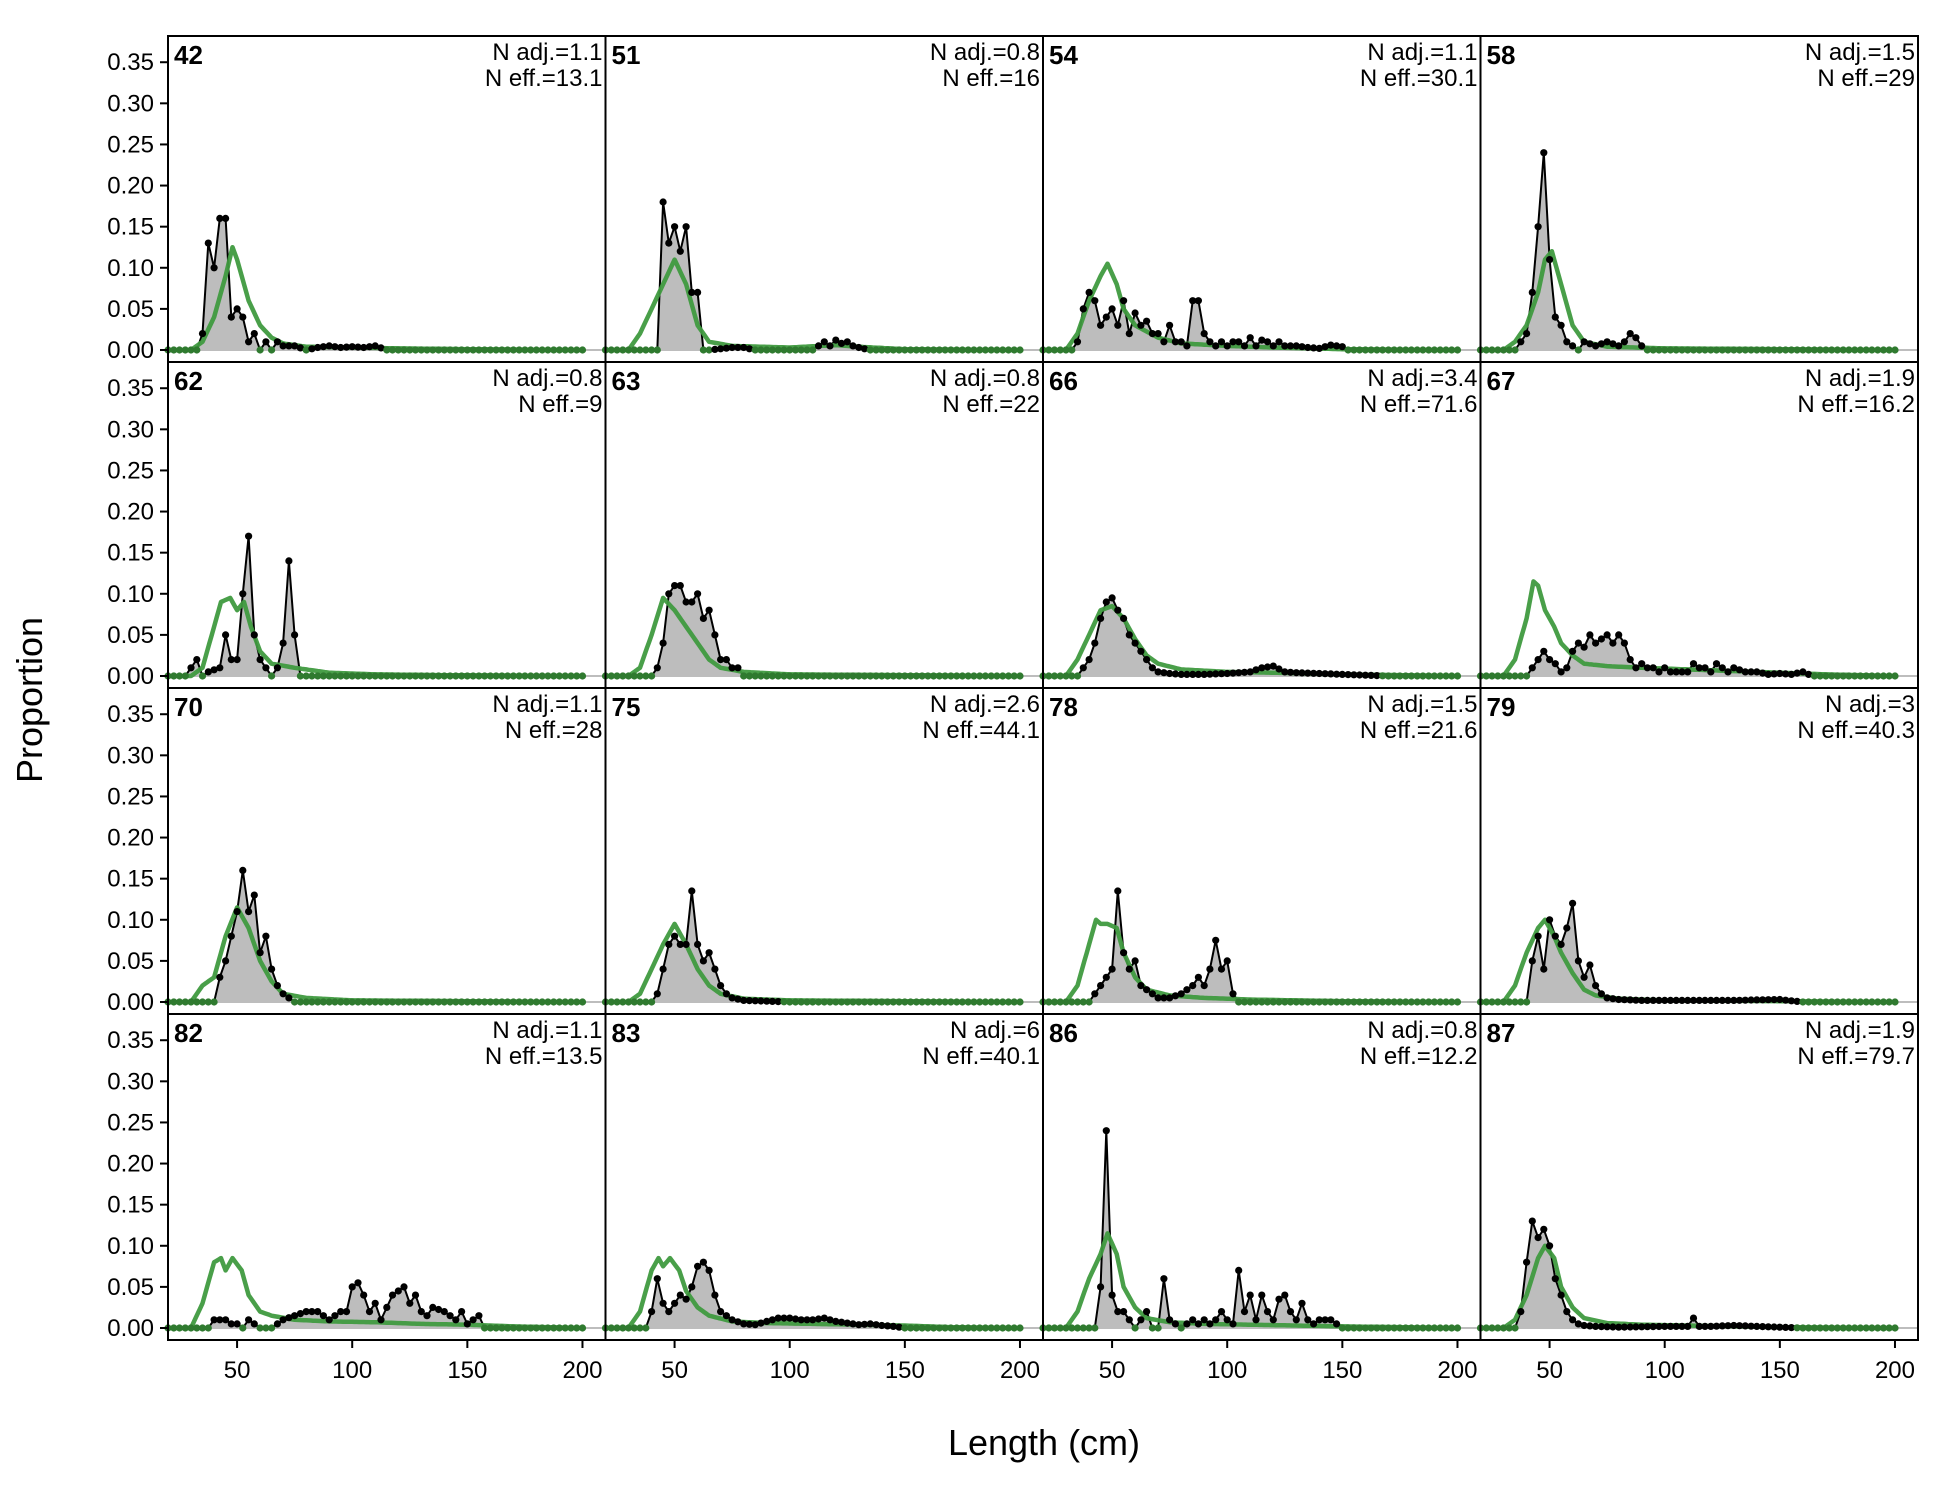 This screenshot has width=1950, height=1500. What do you see at coordinates (188, 55) in the screenshot?
I see `panel-year-label: 42` at bounding box center [188, 55].